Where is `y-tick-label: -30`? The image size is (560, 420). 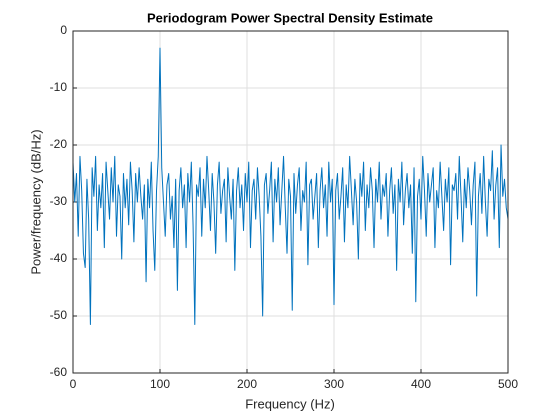
y-tick-label: -30 is located at coordinates (59, 201).